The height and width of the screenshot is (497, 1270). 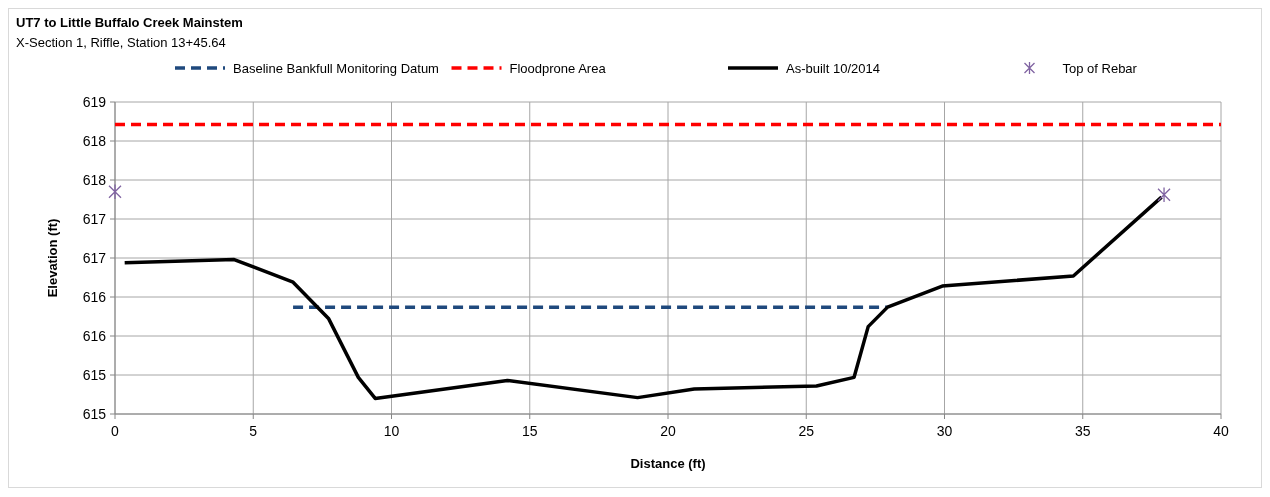 What do you see at coordinates (121, 42) in the screenshot?
I see `chart-subtitle: X-Section 1, Riffle, Station 13+45.64` at bounding box center [121, 42].